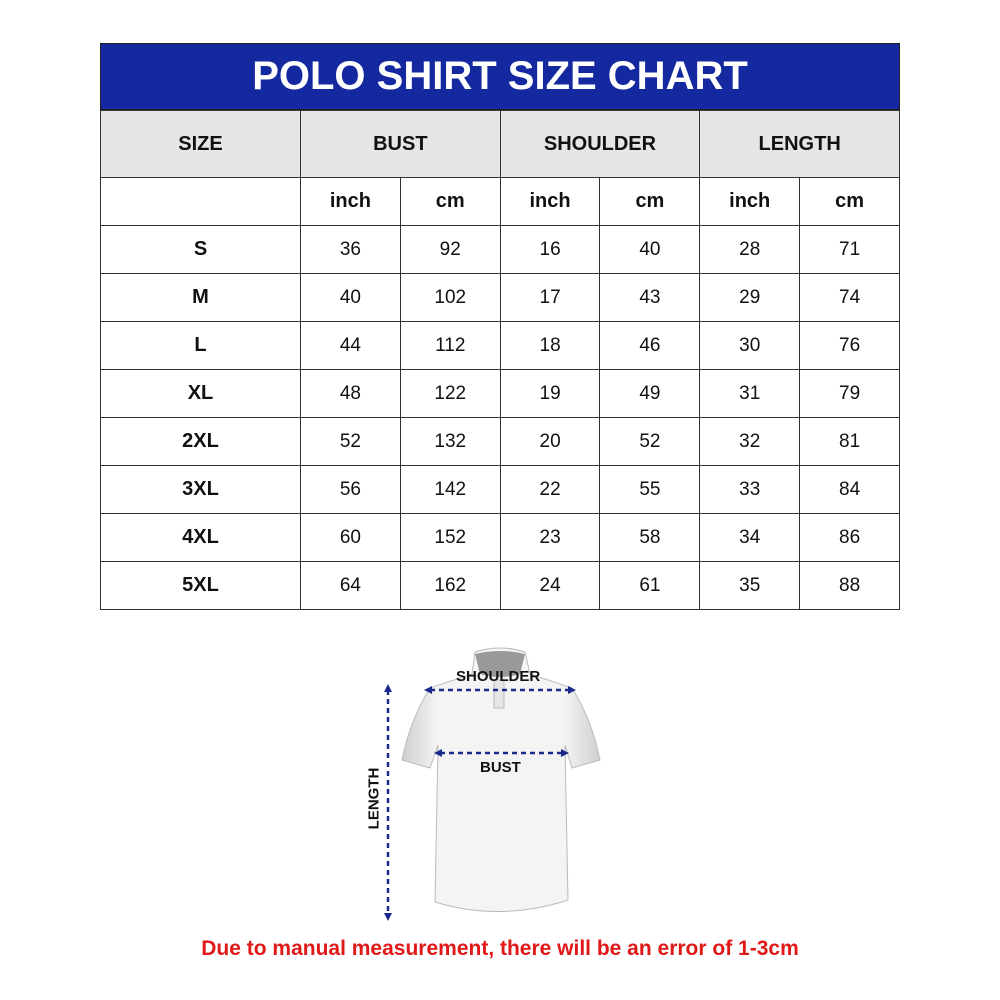  What do you see at coordinates (350, 489) in the screenshot?
I see `value-cell: 56` at bounding box center [350, 489].